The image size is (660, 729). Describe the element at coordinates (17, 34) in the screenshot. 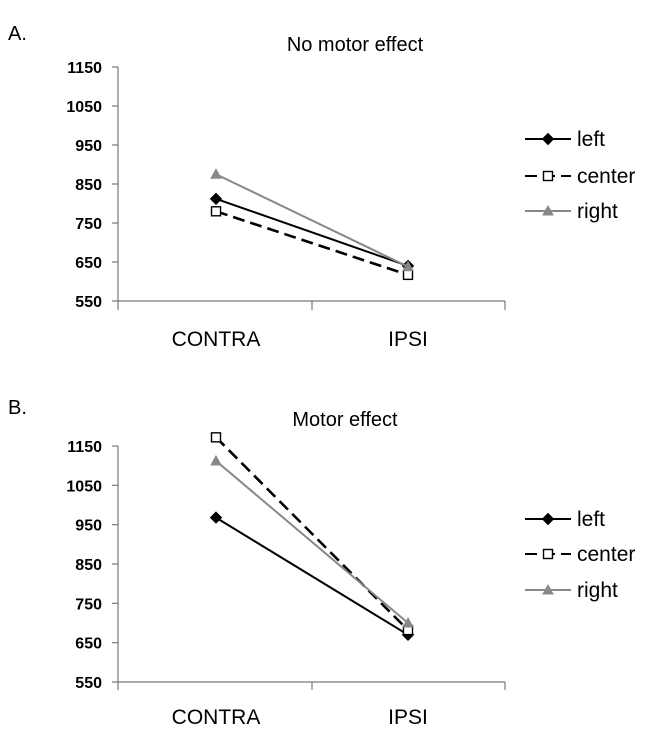

I see `panel-label: A.` at that location.